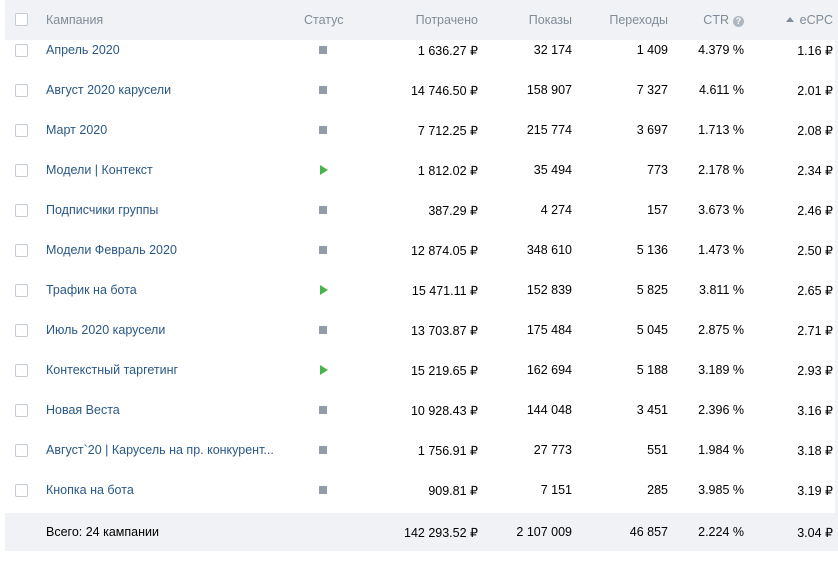 The width and height of the screenshot is (838, 565). I want to click on cell-views: 27 773, so click(552, 450).